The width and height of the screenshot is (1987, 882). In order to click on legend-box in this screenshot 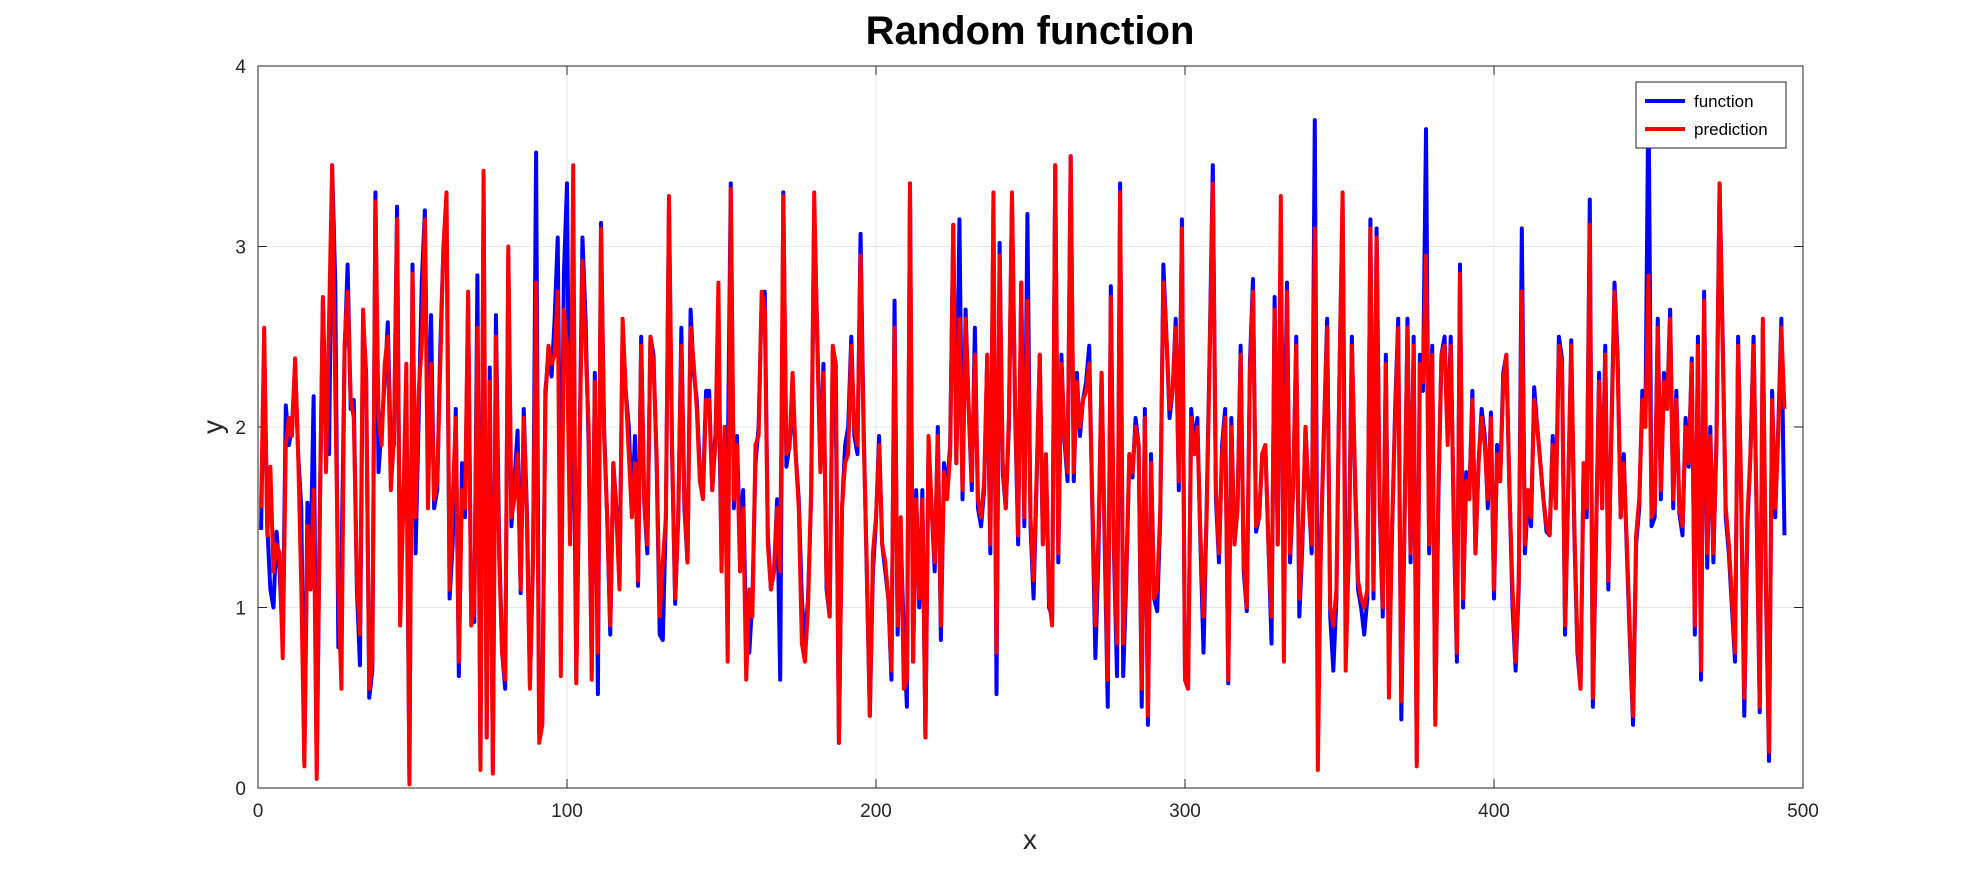, I will do `click(1711, 115)`.